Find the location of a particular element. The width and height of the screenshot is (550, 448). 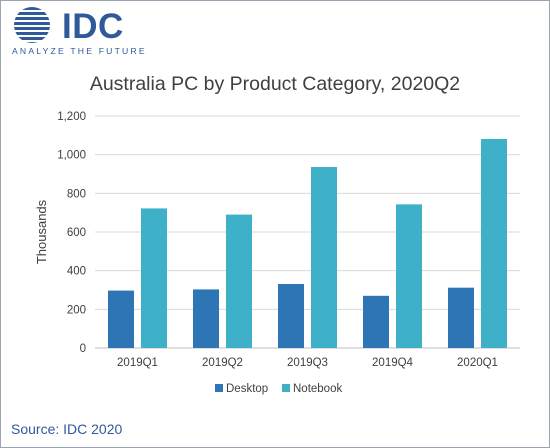

idc-logo: IDC ANALYZE THE FUTURE is located at coordinates (85, 31).